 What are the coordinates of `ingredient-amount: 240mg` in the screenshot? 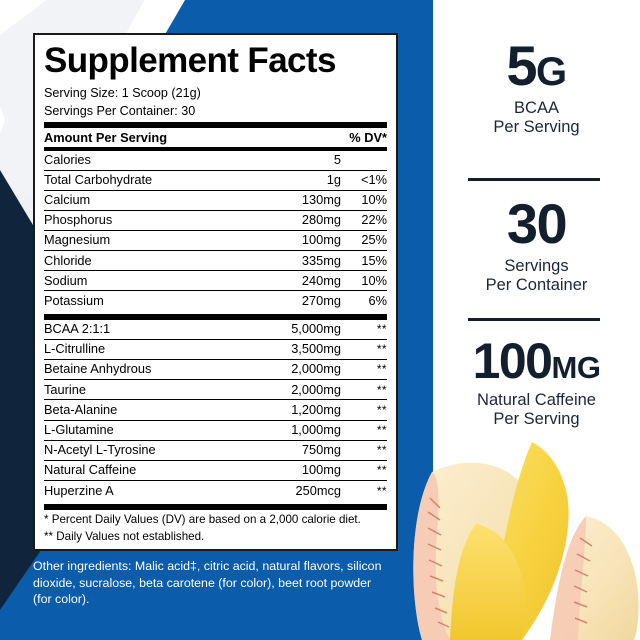 It's located at (301, 281).